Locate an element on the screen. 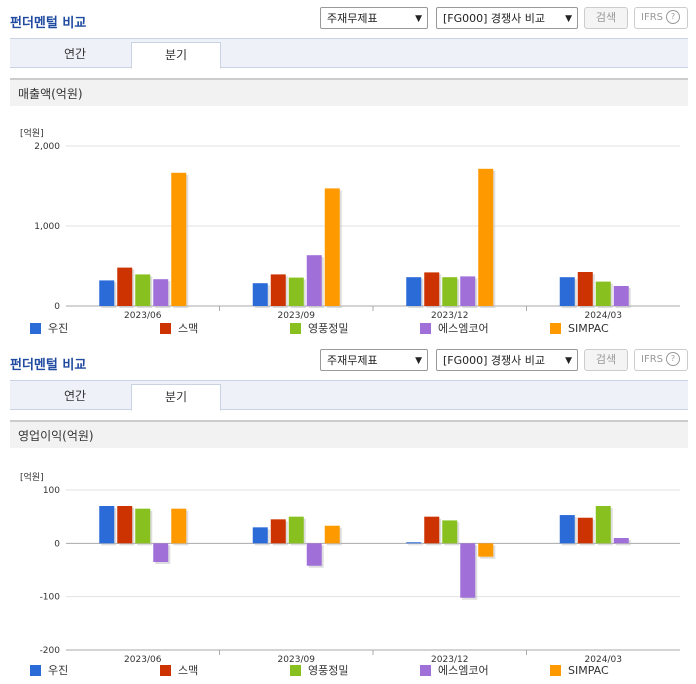  ifrs-label: IFRS is located at coordinates (652, 359).